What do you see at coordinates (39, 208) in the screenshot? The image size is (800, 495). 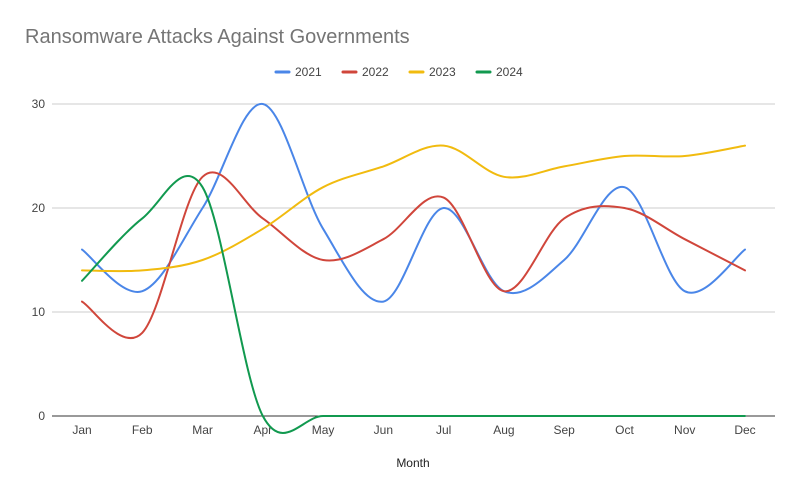 I see `y-tick-label: 20` at bounding box center [39, 208].